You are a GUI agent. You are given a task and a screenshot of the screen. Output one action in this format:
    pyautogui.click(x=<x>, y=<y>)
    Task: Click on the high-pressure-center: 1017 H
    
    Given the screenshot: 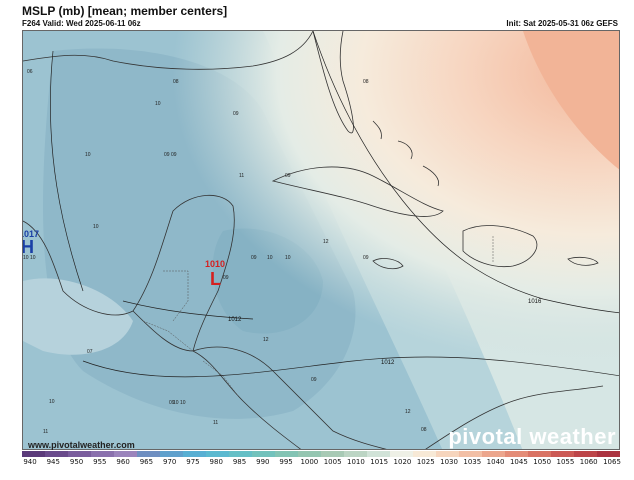 What is the action you would take?
    pyautogui.click(x=31, y=243)
    